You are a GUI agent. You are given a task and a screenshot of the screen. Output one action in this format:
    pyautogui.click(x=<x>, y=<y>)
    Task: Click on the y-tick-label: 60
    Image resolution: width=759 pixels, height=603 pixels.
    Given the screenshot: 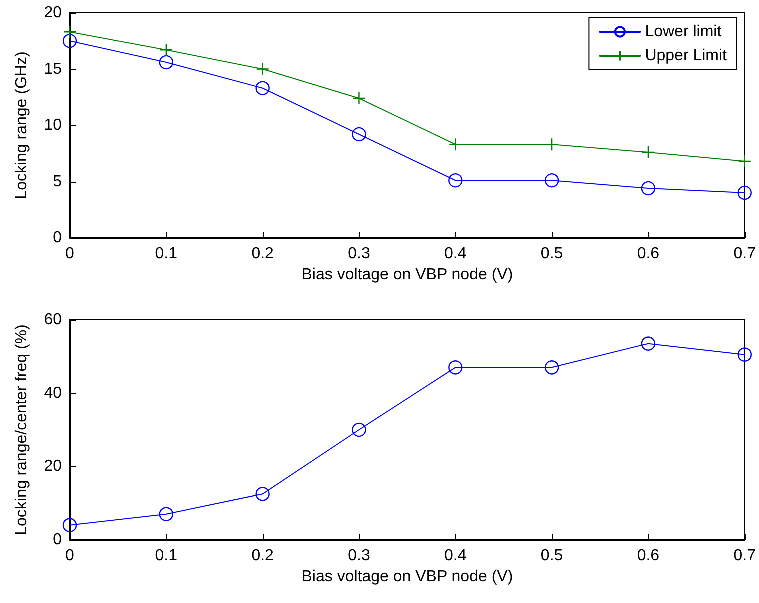 What is the action you would take?
    pyautogui.click(x=53, y=320)
    